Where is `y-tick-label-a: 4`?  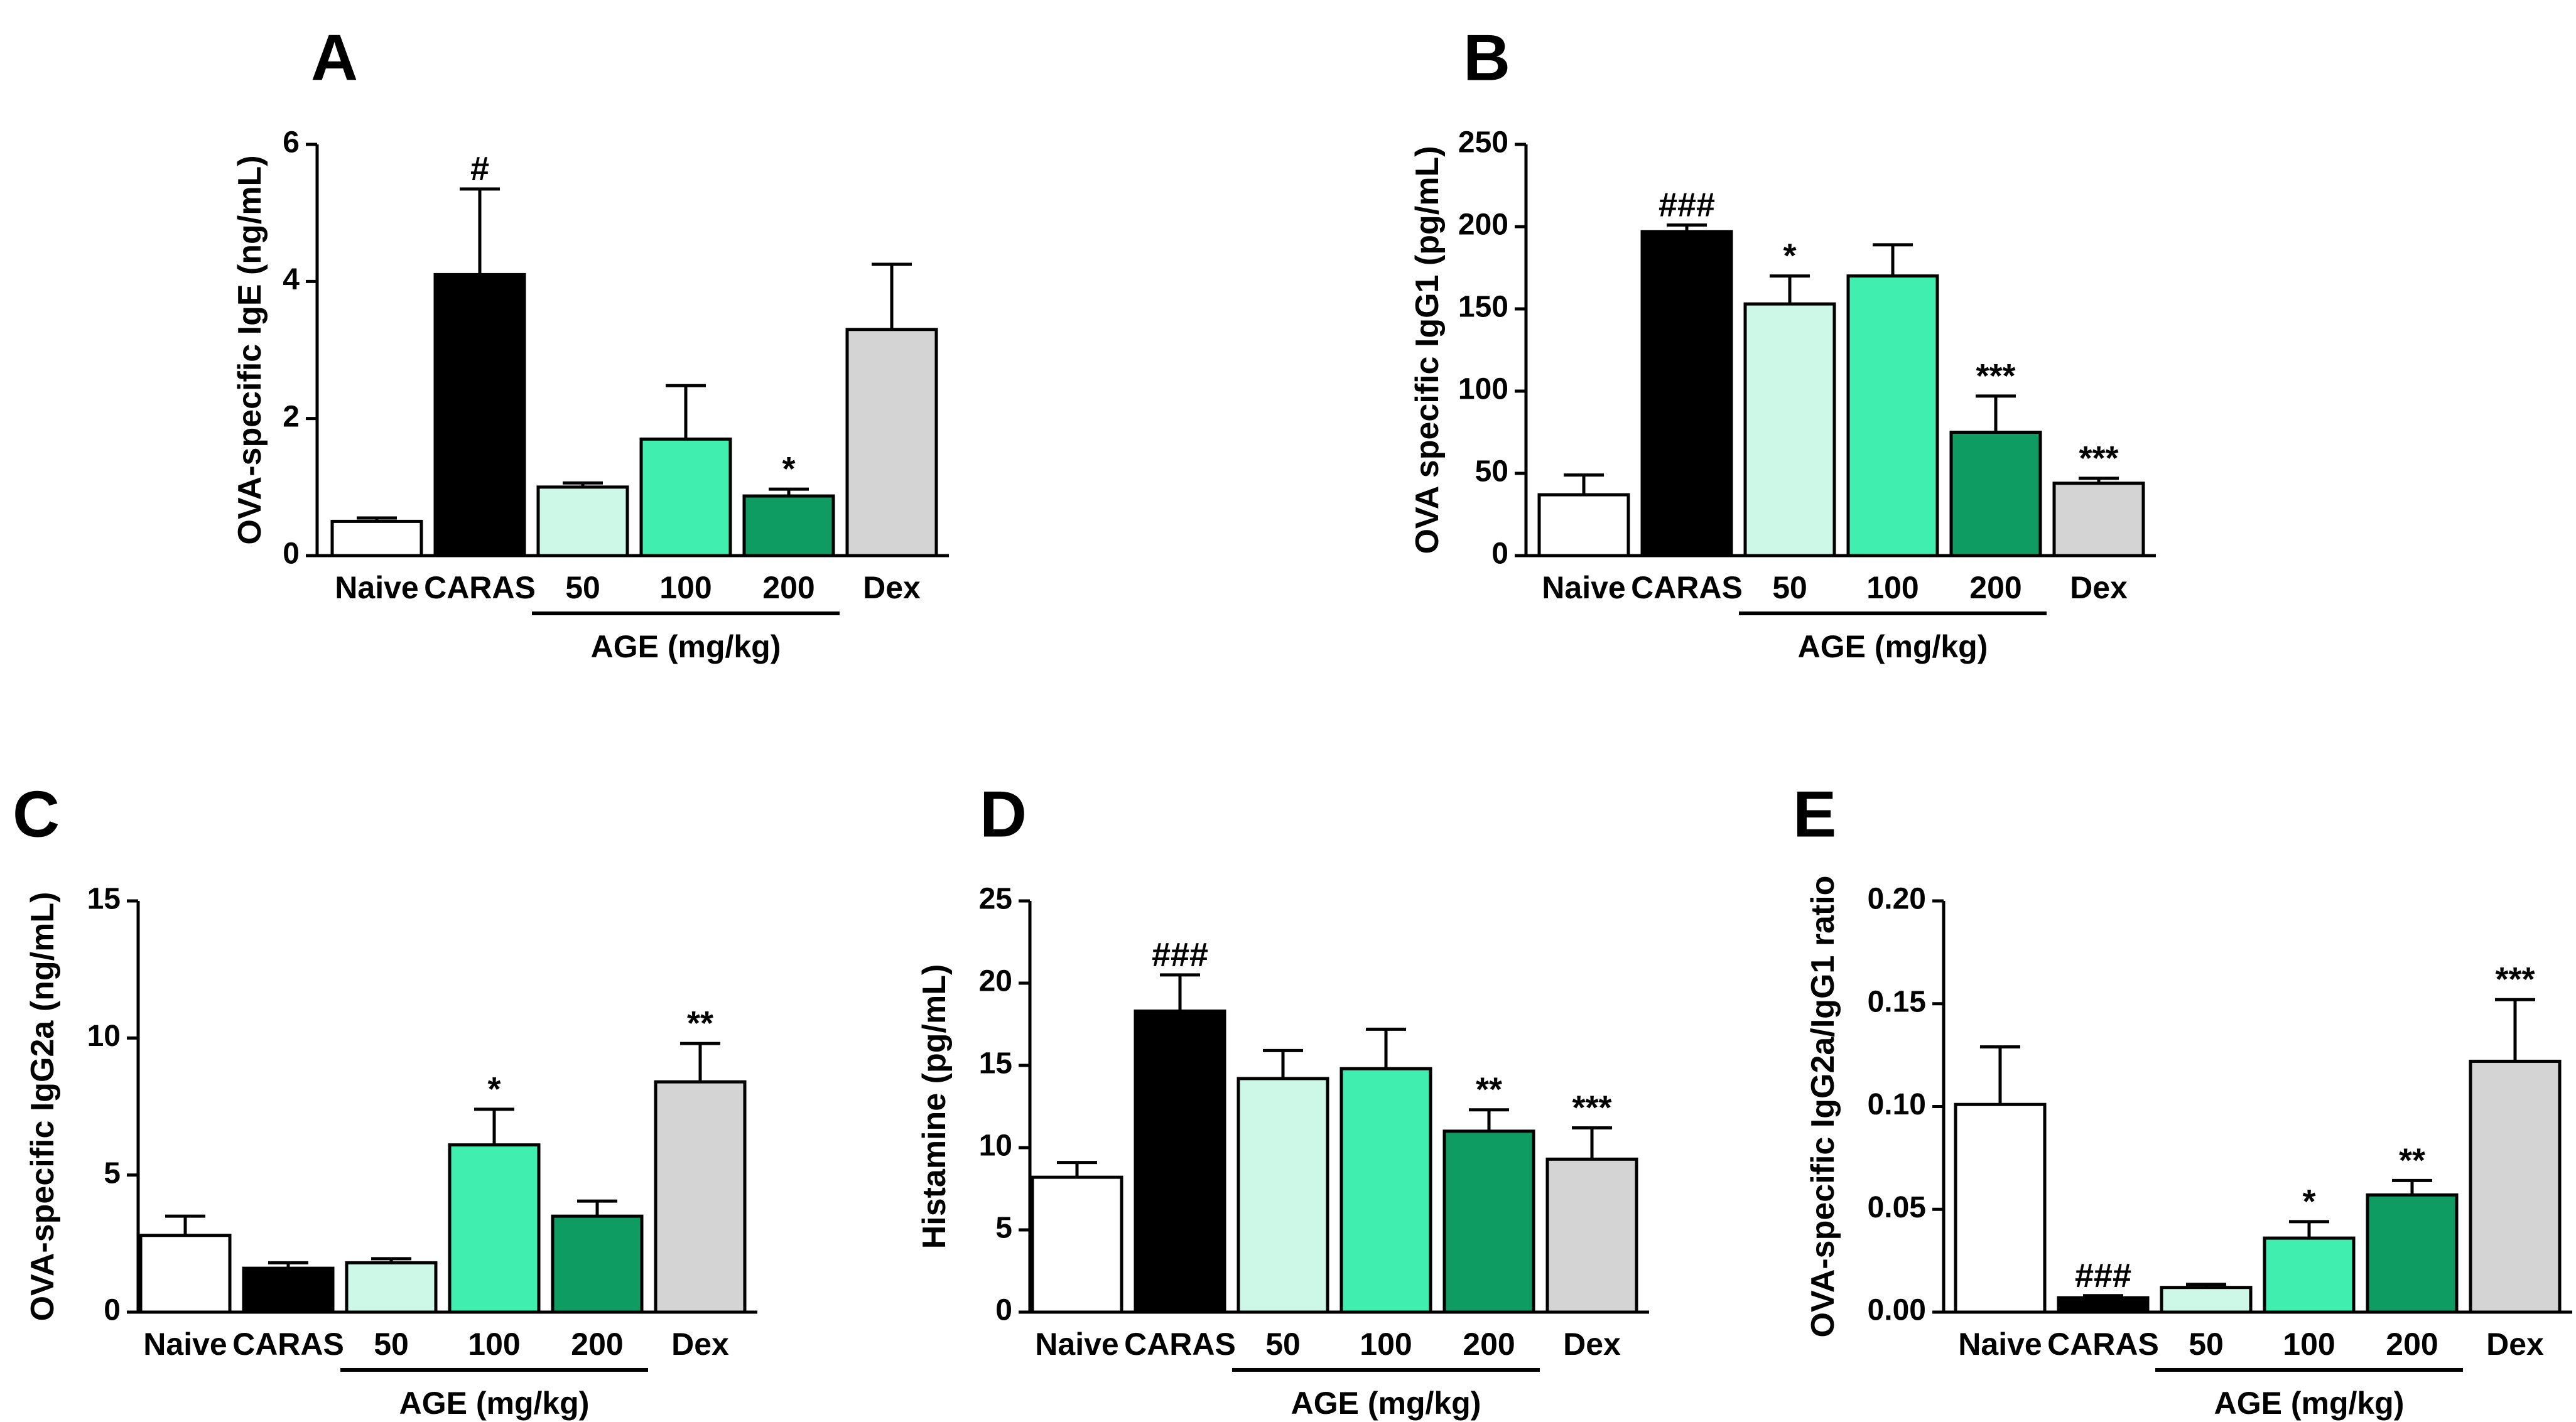
y-tick-label-a: 4 is located at coordinates (291, 279).